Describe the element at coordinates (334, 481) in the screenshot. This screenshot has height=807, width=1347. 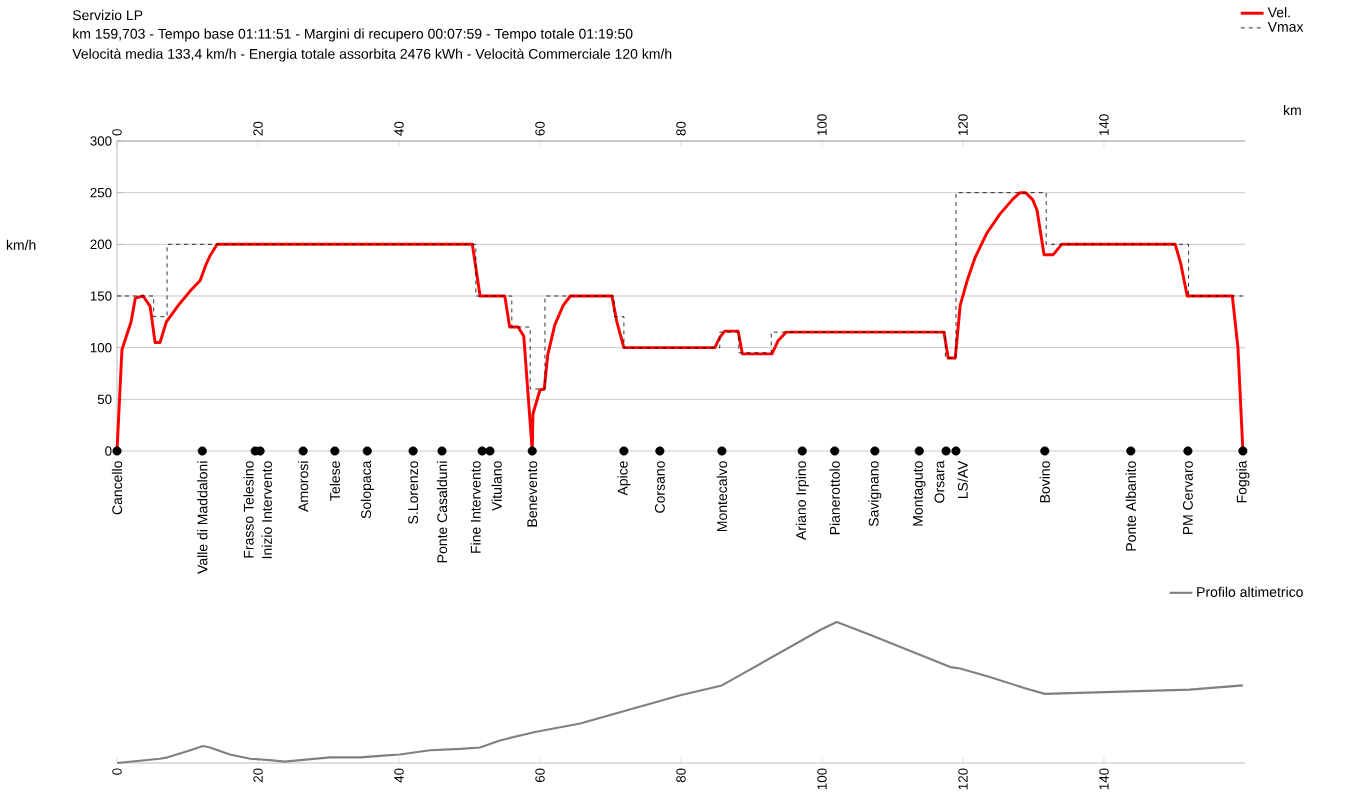
I see `annotation: Telese` at that location.